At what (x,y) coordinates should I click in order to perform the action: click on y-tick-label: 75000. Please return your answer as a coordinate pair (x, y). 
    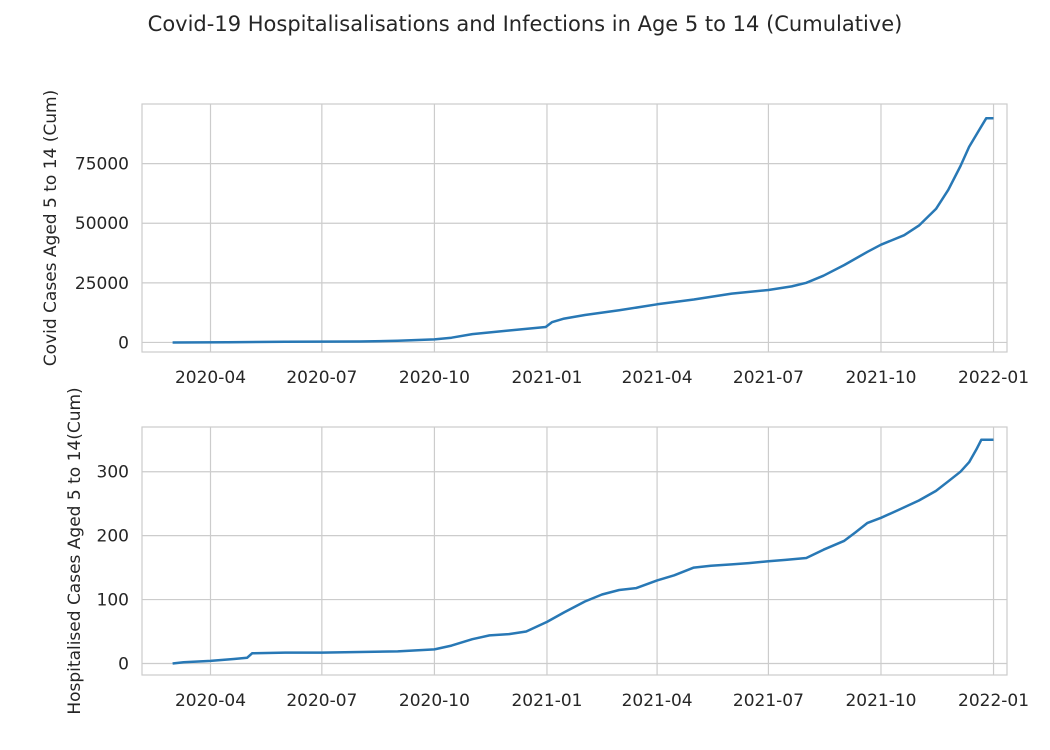
    Looking at the image, I should click on (102, 165).